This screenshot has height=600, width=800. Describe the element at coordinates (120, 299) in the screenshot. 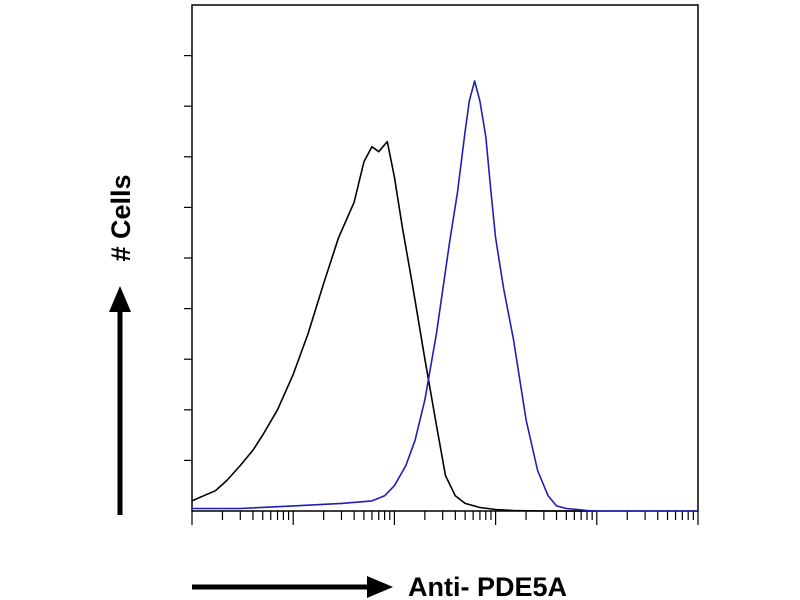

I see `y-axis-arrow-head` at that location.